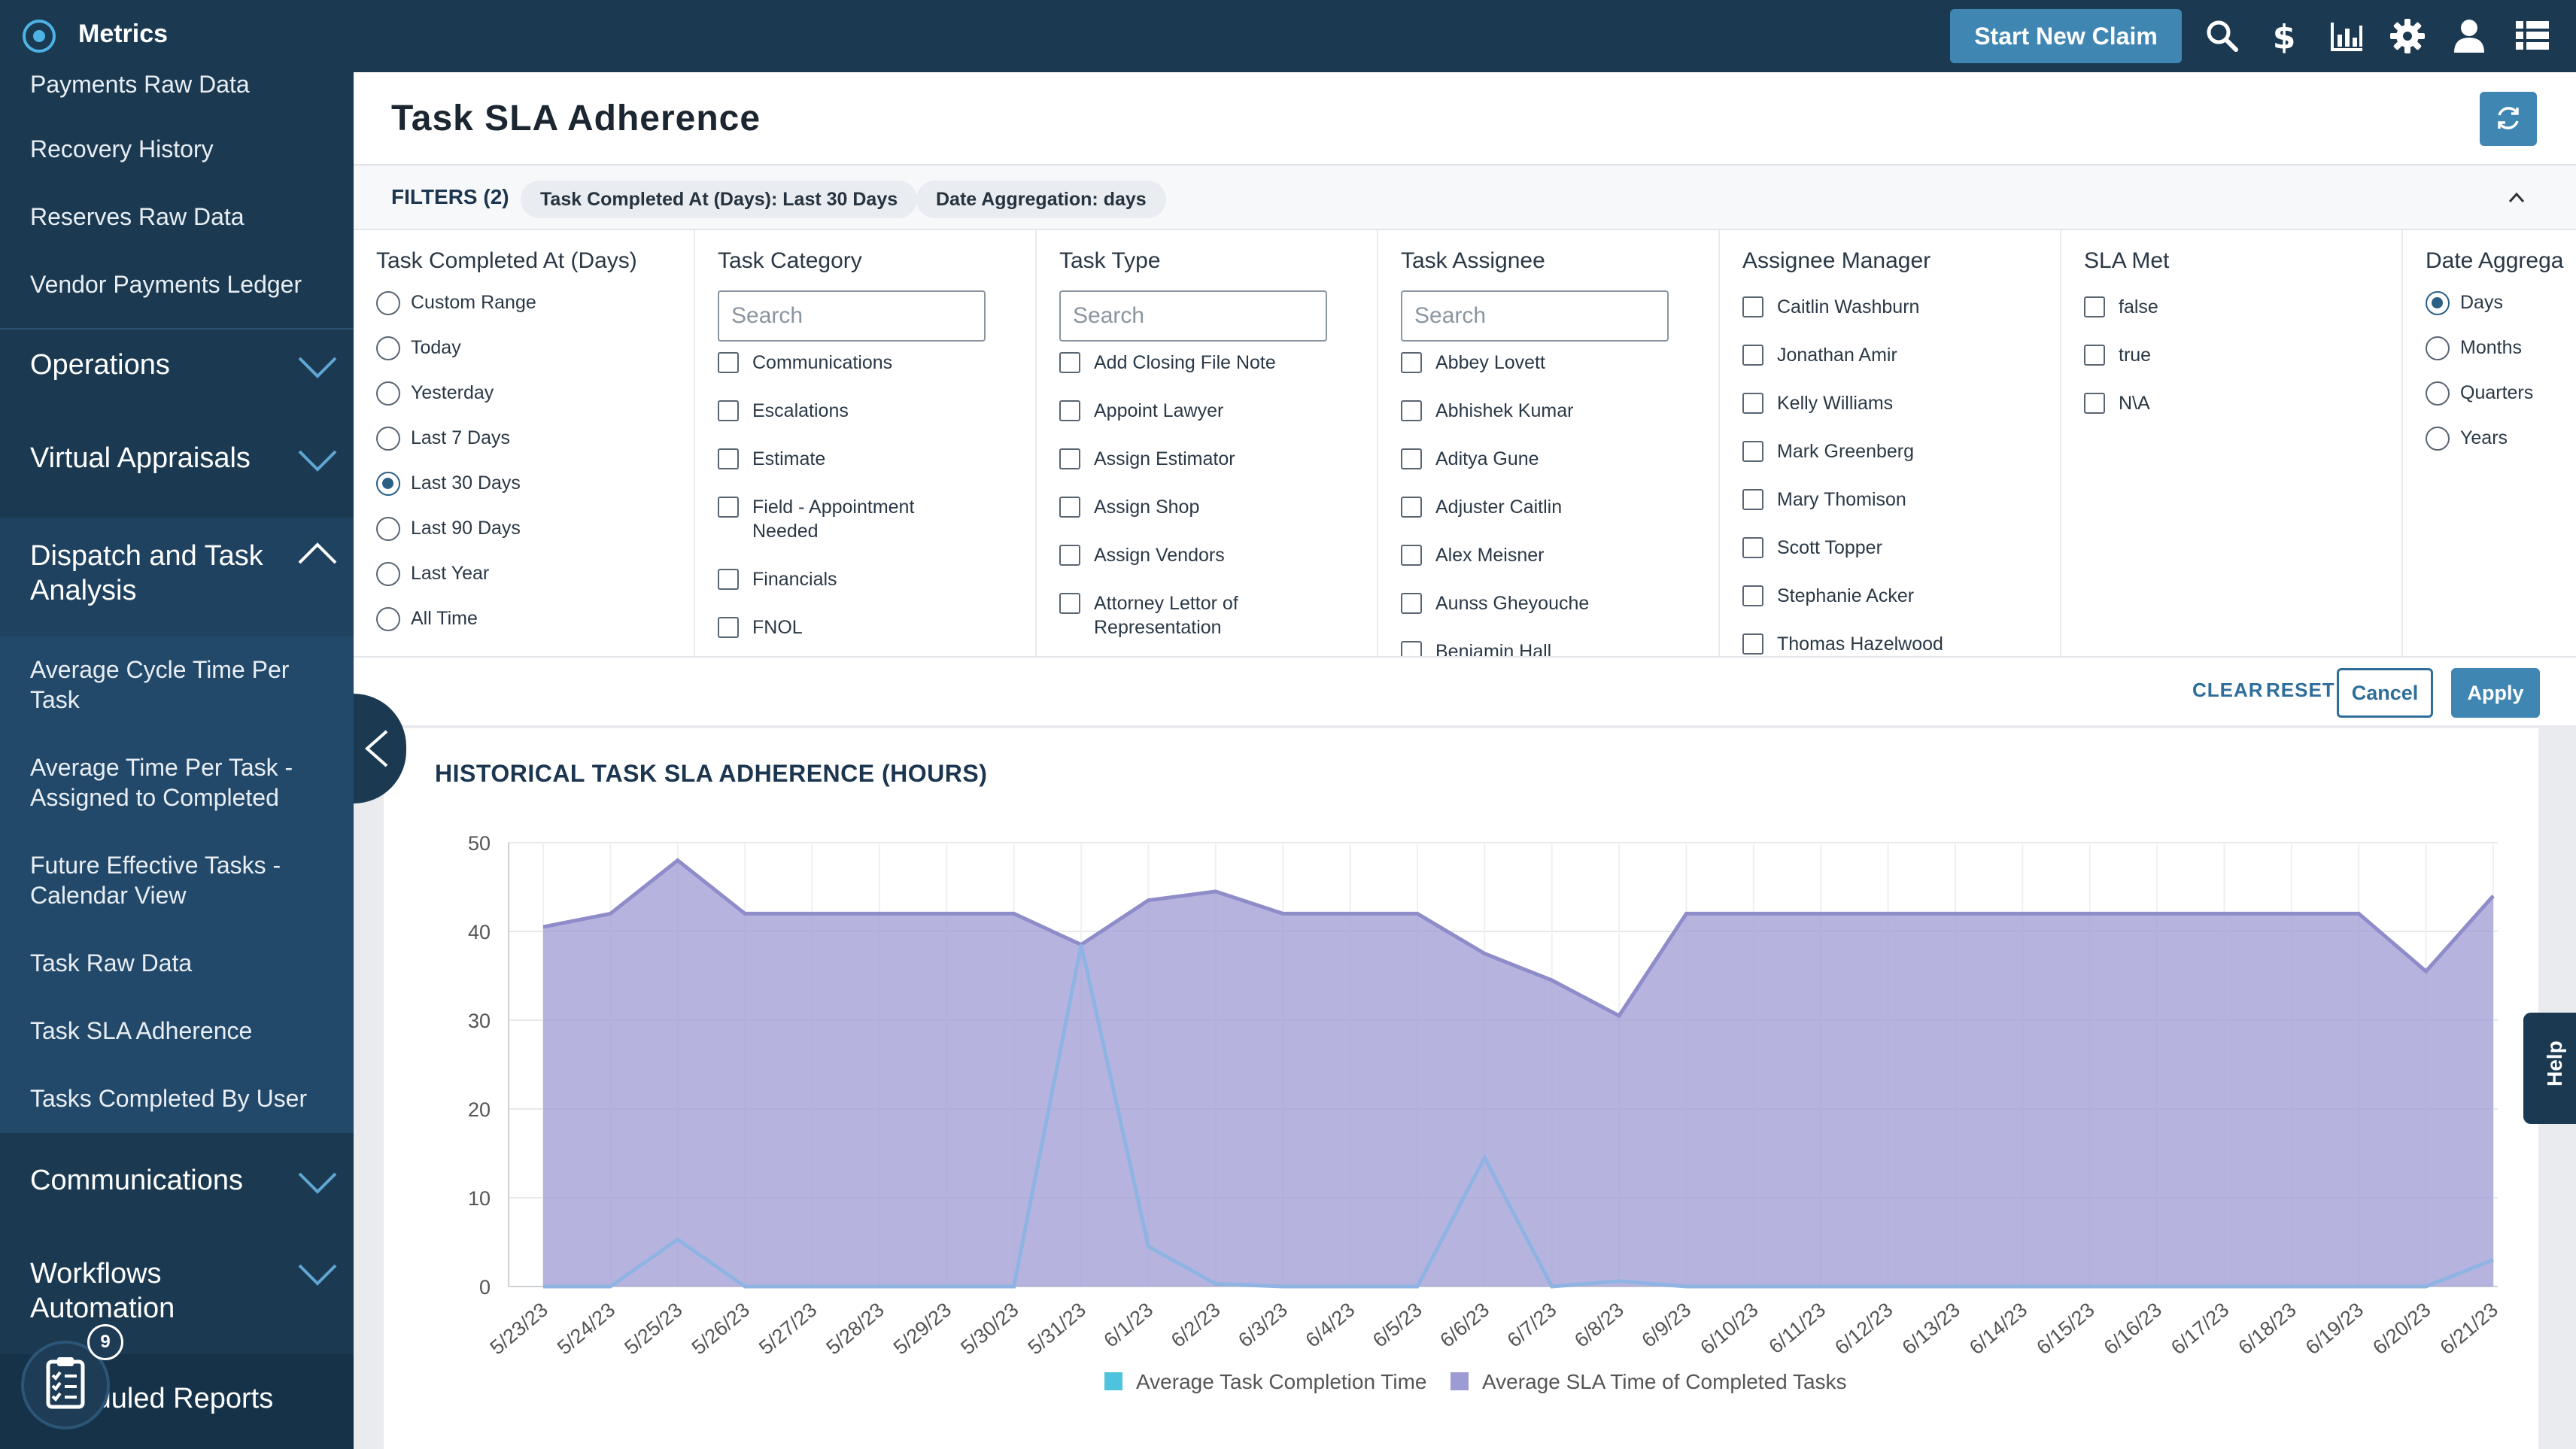  What do you see at coordinates (1870, 403) in the screenshot?
I see `filter-checkbox-option: Kelly Williams` at bounding box center [1870, 403].